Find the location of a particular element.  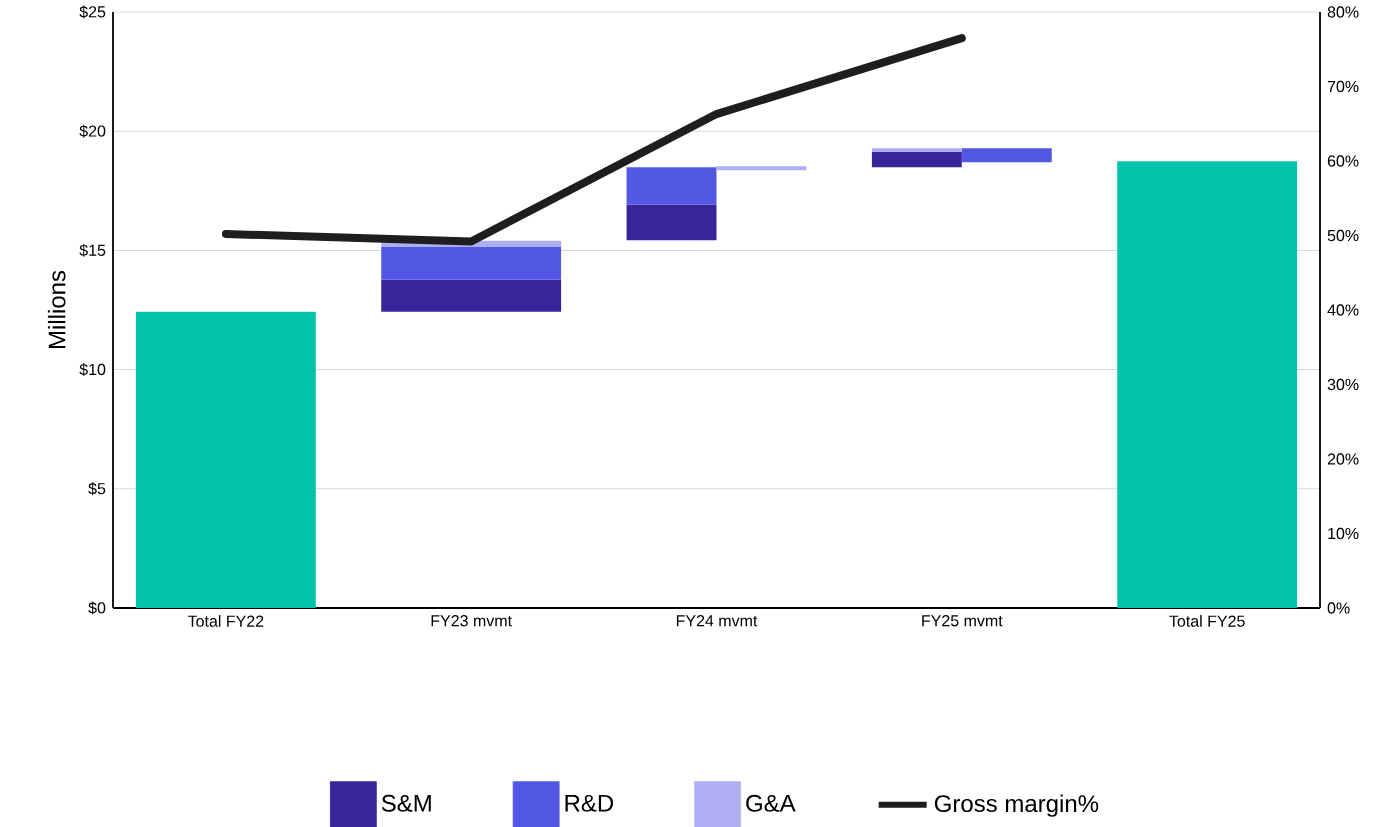

legend-label: Gross margin% is located at coordinates (1016, 805).